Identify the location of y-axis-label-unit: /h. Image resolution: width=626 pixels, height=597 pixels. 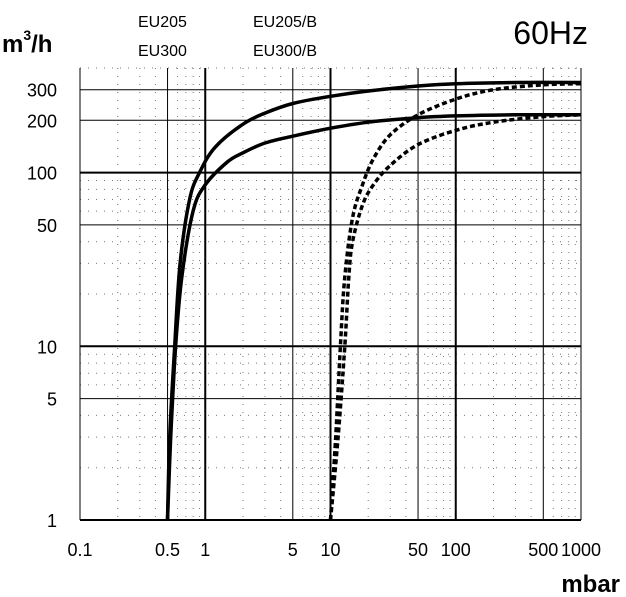
(41, 44).